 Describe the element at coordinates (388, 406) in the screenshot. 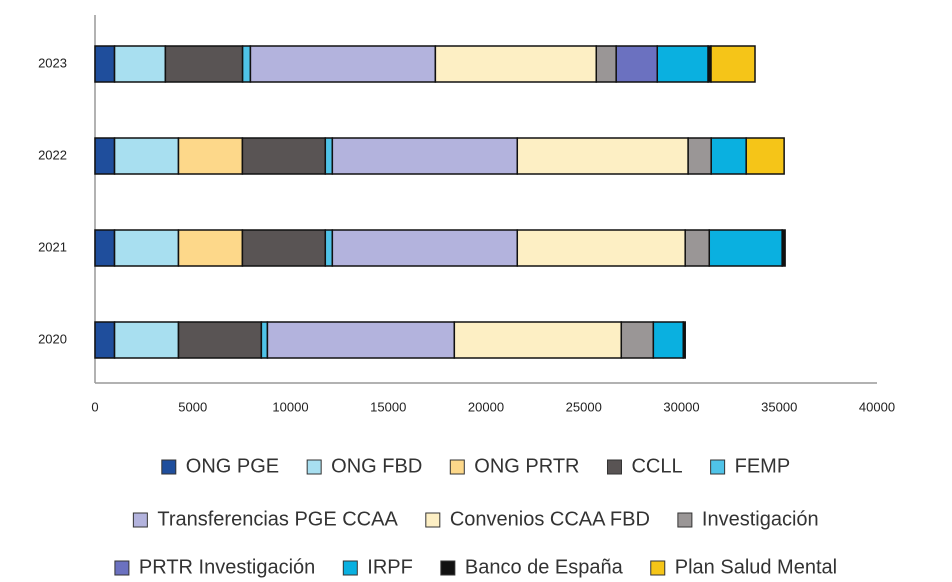

I see `x-tick-label: 15000` at that location.